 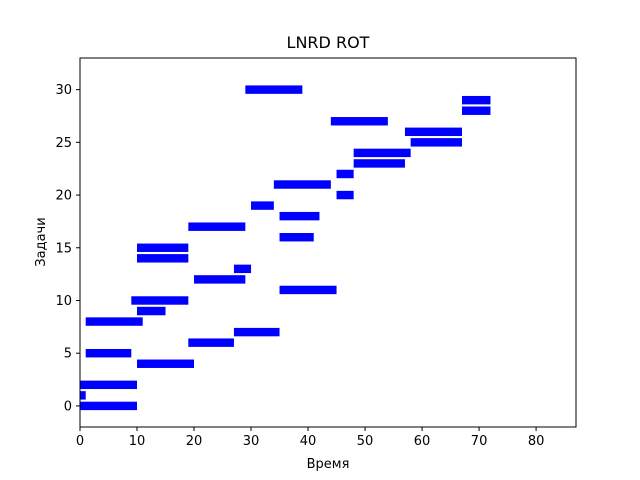 I want to click on y-tick-label: 5, so click(x=68, y=354).